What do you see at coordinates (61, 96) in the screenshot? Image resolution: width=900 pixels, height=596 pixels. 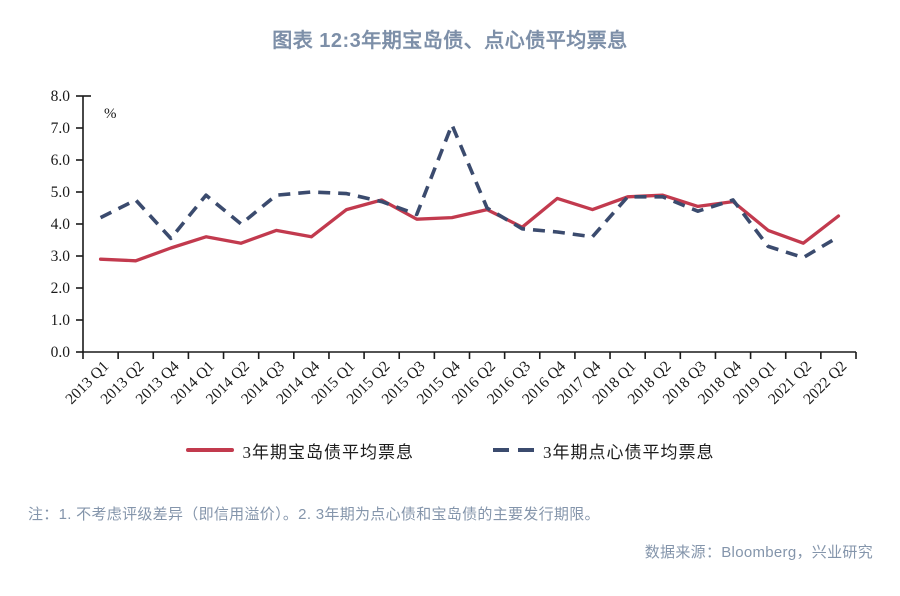 I see `y-tick-label: 8.0` at bounding box center [61, 96].